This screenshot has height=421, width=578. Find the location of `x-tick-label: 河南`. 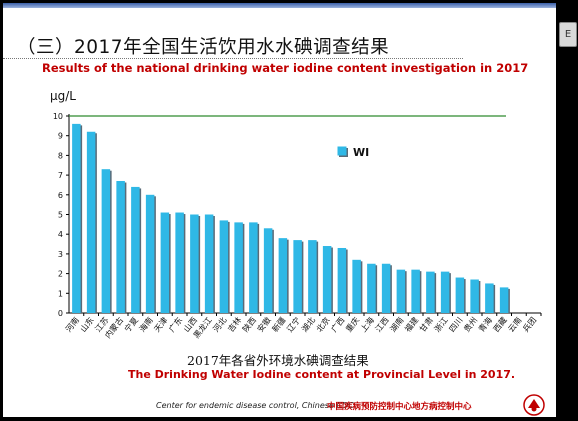

x-tick-label: 河南 is located at coordinates (72, 324).